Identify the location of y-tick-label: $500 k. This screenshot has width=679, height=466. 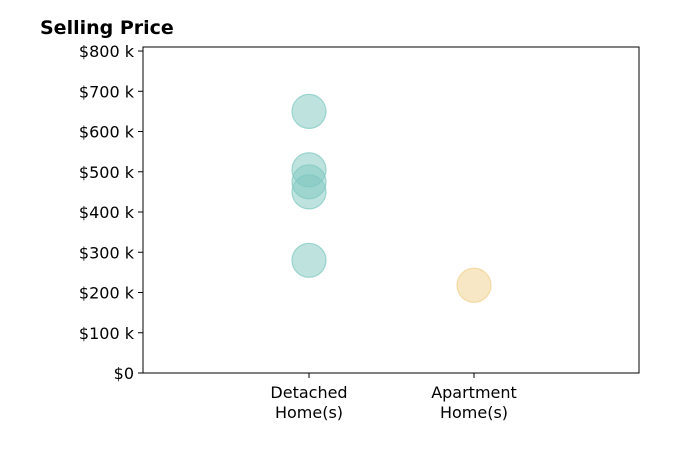
(107, 172).